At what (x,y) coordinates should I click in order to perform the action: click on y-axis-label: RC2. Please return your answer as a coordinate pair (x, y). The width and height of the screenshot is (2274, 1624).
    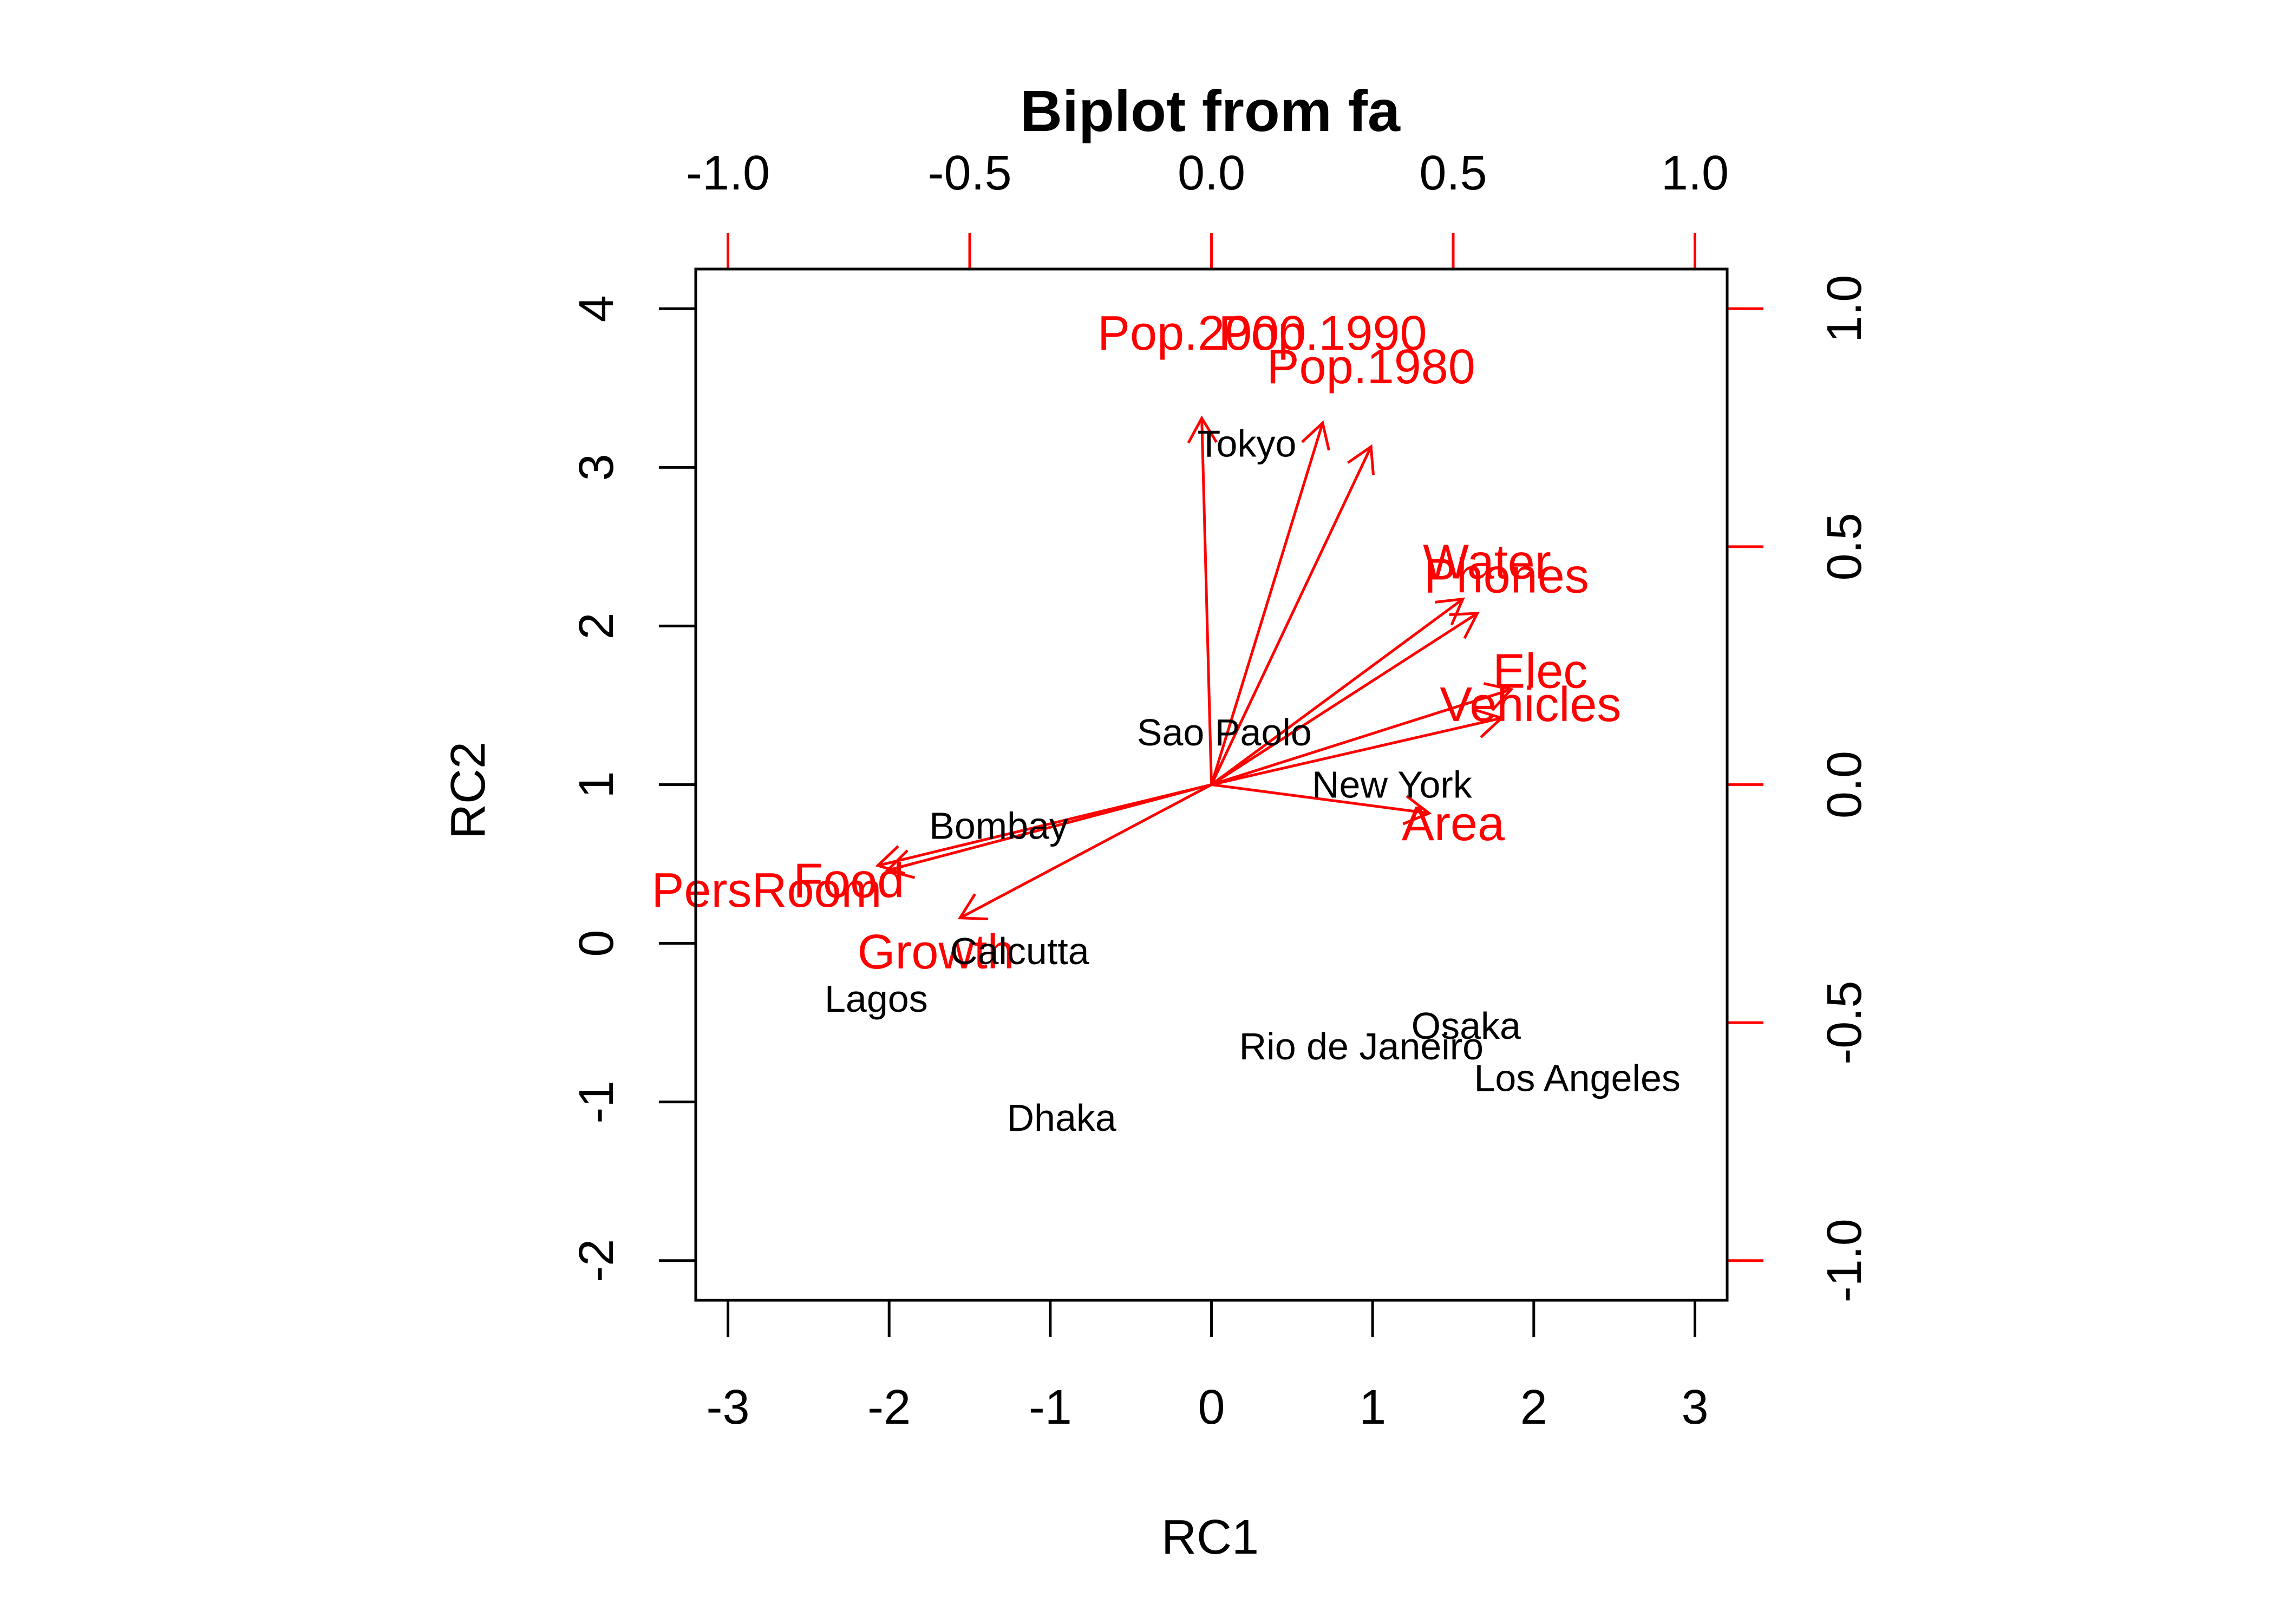
    Looking at the image, I should click on (468, 790).